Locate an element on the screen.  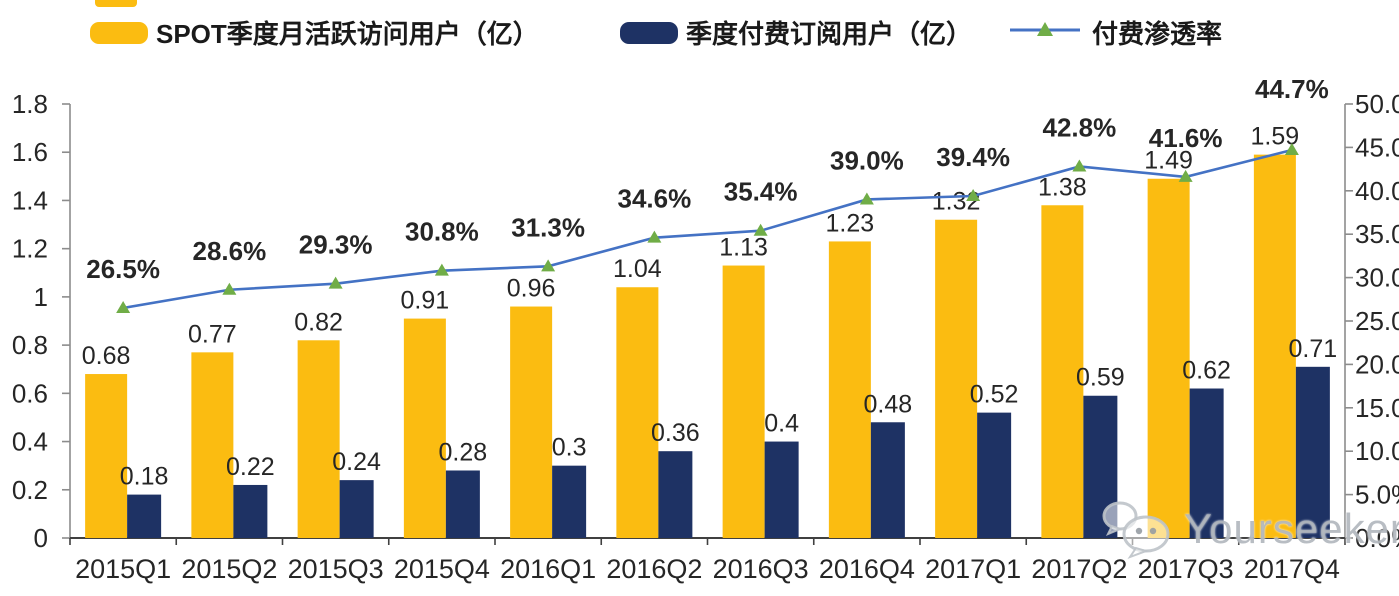
subscriber-bar-label: 0.36 is located at coordinates (675, 433).